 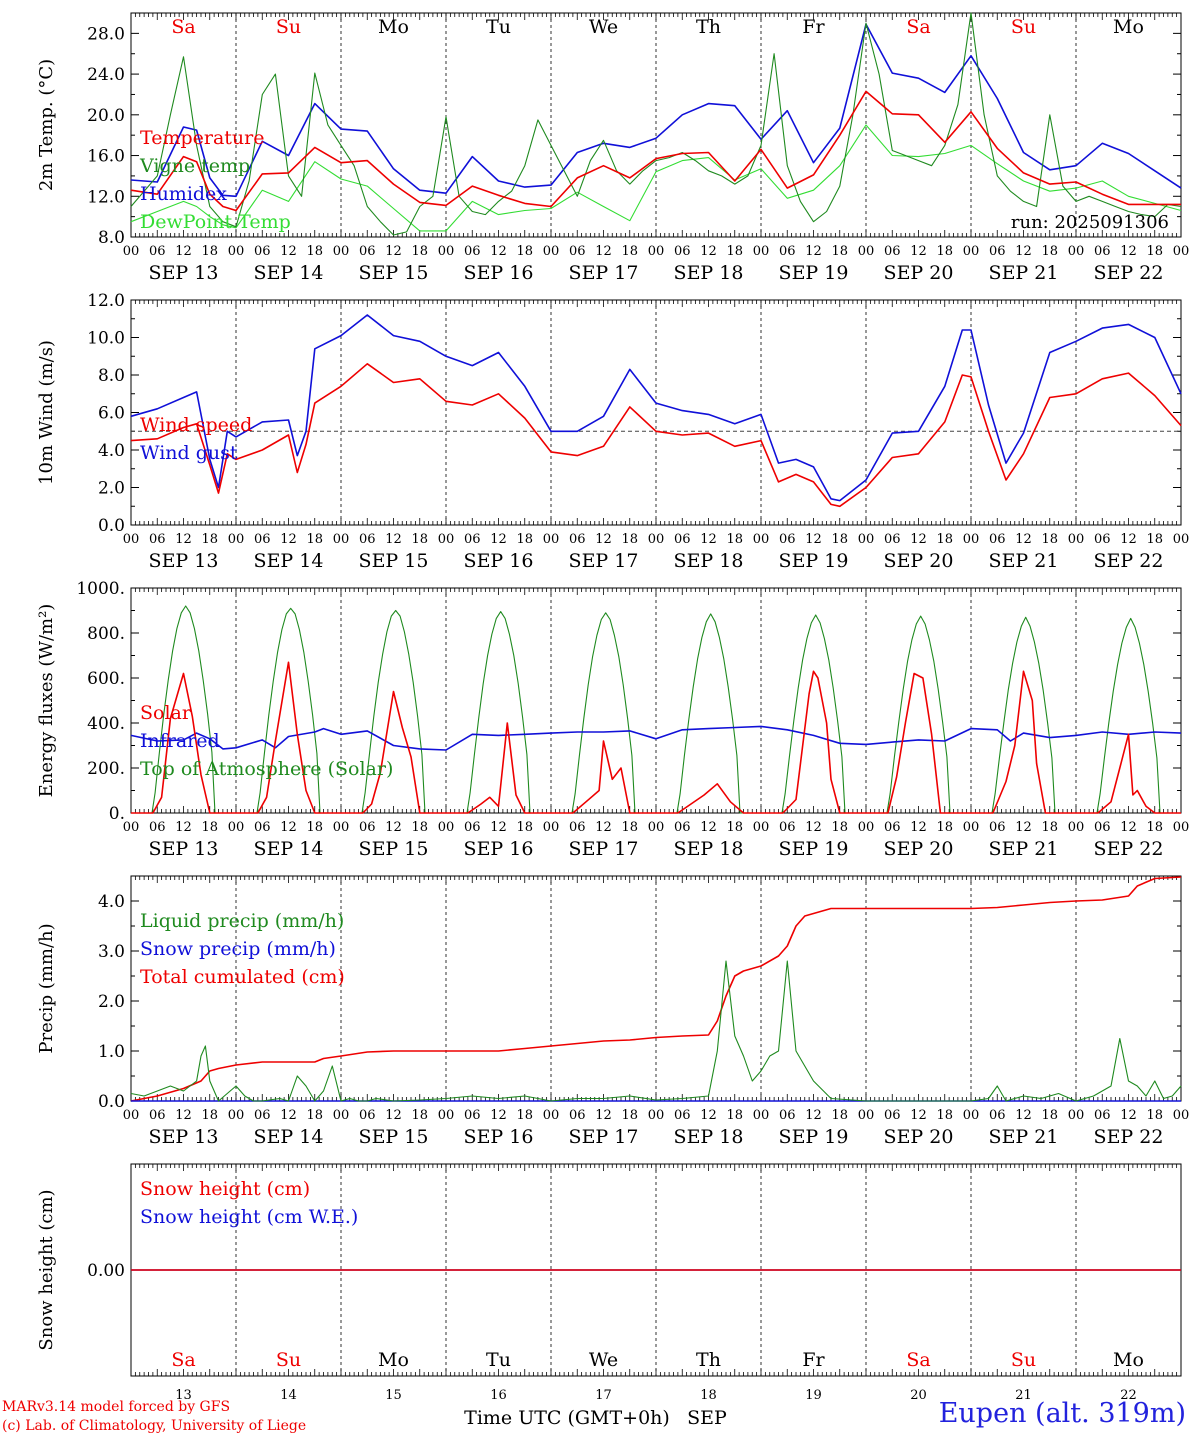 I want to click on day-header: SEP 22, so click(x=1129, y=1137).